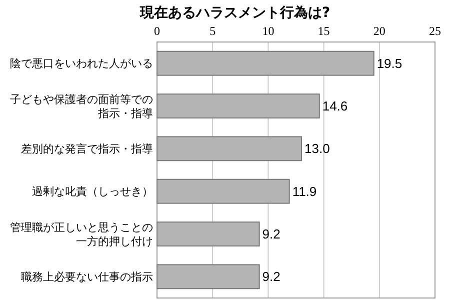 The width and height of the screenshot is (450, 304). I want to click on data-label: 19.5, so click(389, 63).